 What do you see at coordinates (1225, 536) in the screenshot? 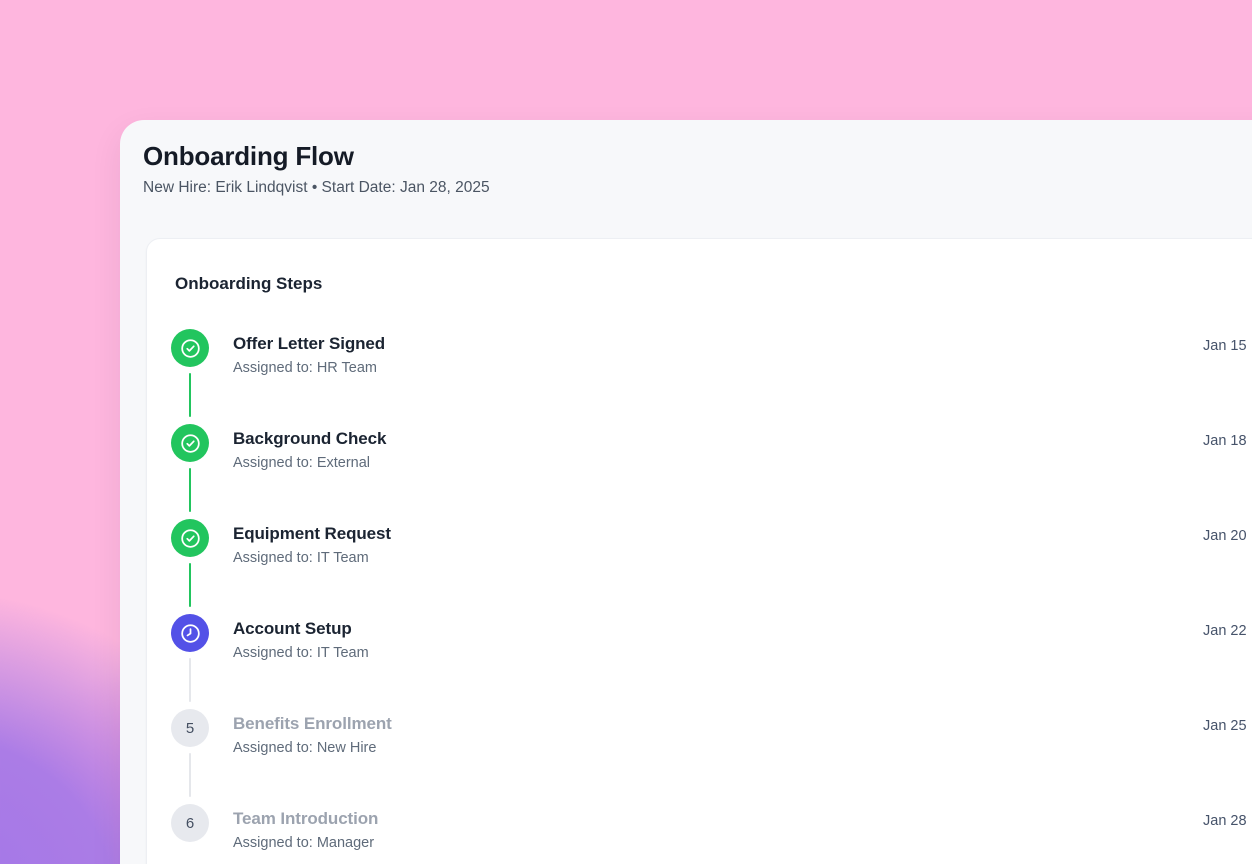
I see `step-date: Jan 20` at bounding box center [1225, 536].